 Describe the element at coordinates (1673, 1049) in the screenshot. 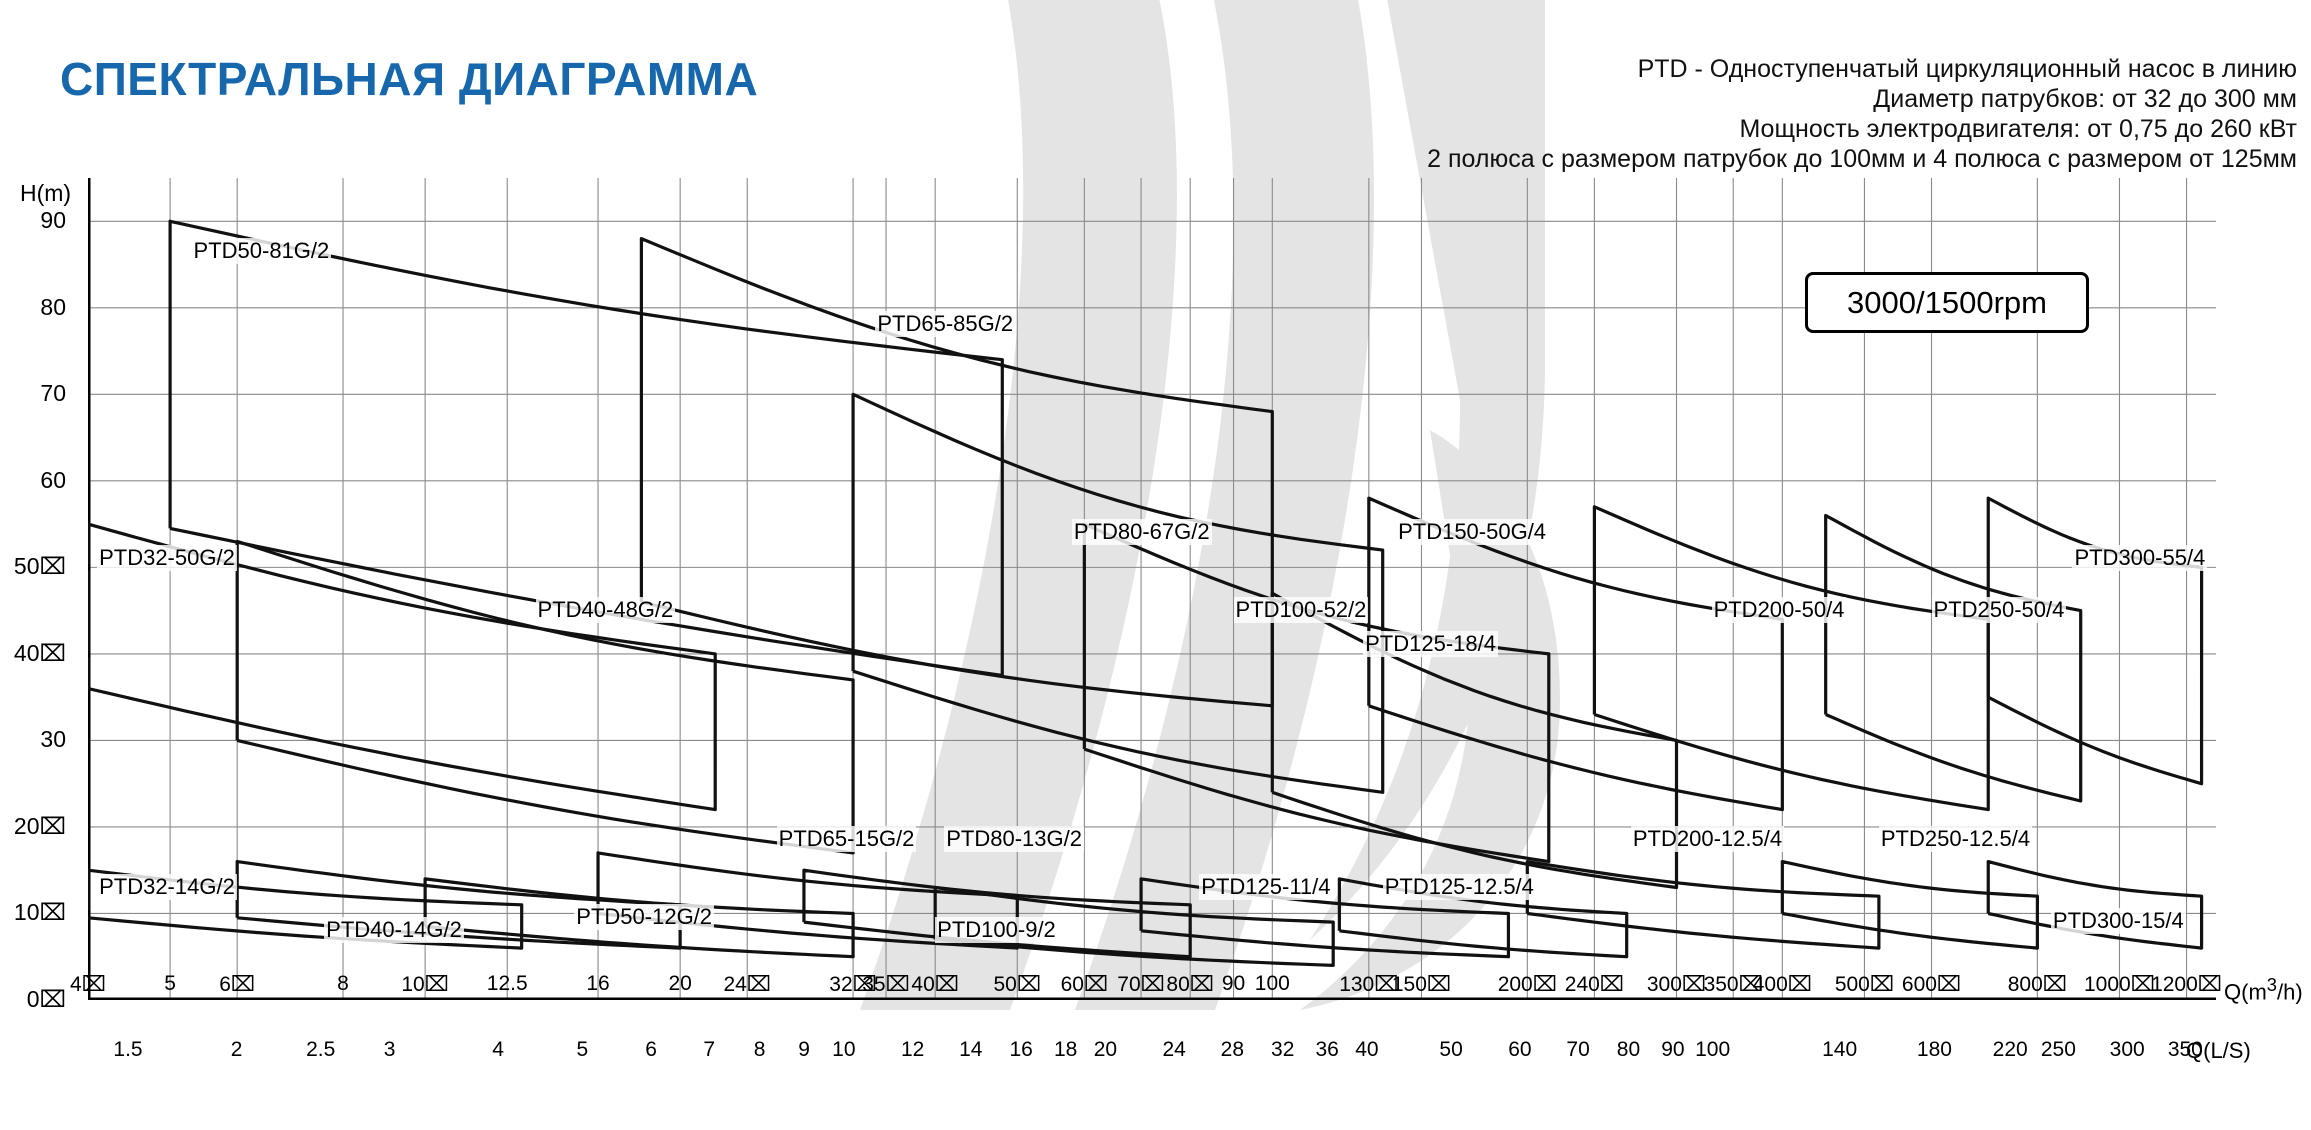

I see `x-axis-tick-label-secondary: 90` at that location.